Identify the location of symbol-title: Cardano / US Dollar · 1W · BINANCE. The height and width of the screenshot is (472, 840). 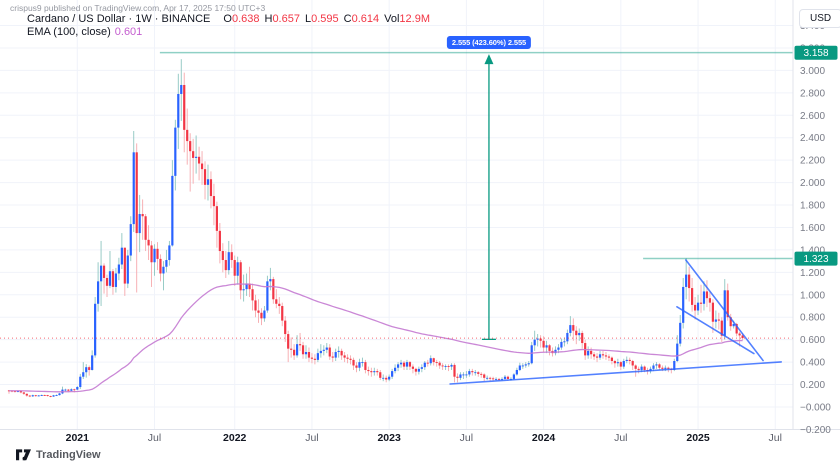
(119, 19).